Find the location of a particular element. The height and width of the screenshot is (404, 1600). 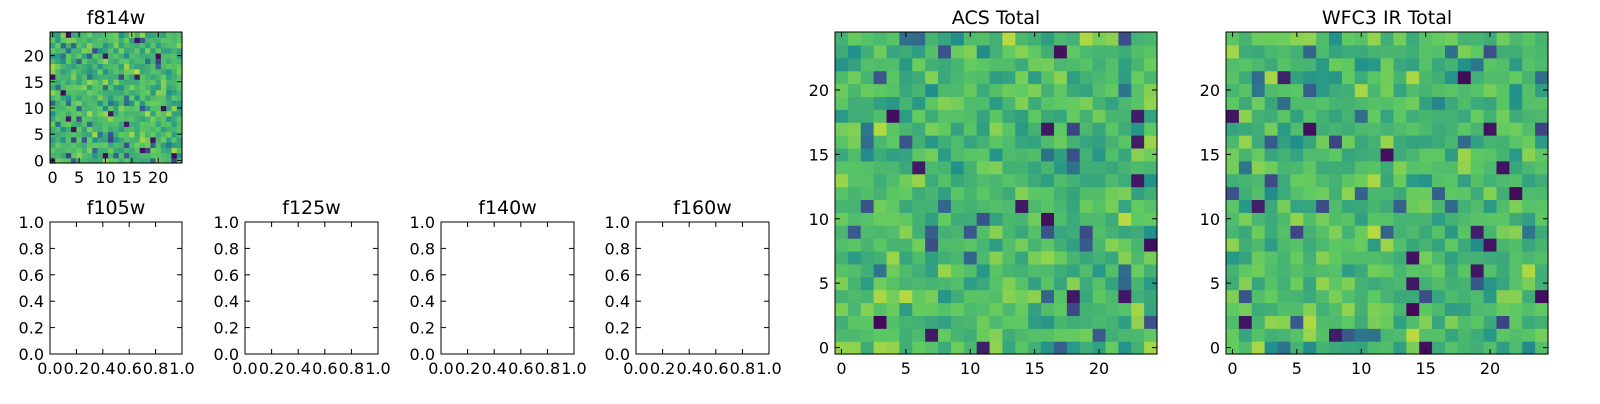

y-tick-label: 20 is located at coordinates (34, 56).